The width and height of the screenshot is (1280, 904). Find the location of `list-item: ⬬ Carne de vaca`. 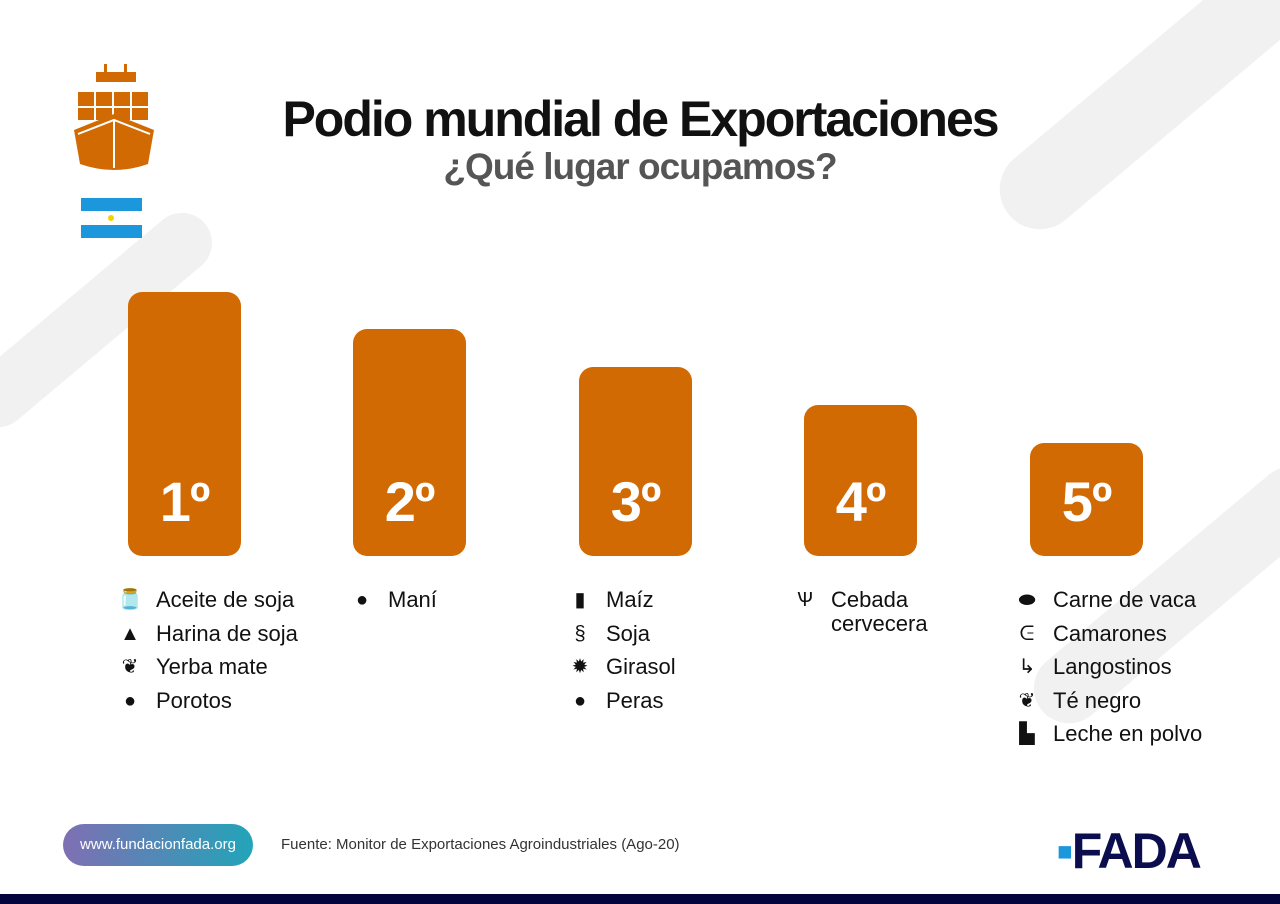

list-item: ⬬ Carne de vaca is located at coordinates (1107, 605).